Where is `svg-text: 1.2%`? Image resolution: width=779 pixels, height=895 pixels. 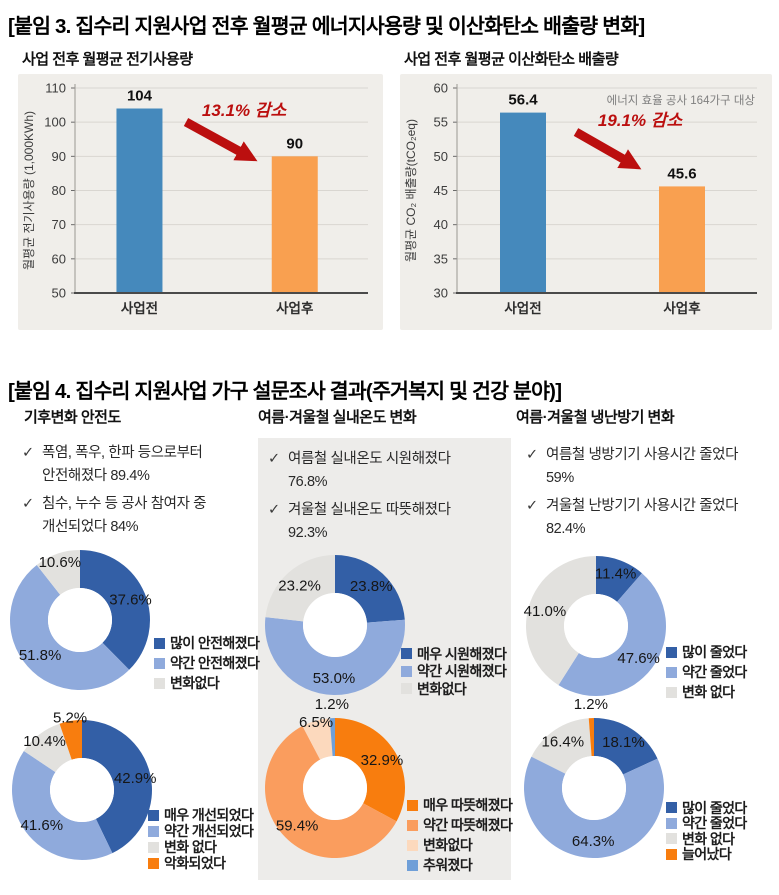 svg-text: 1.2% is located at coordinates (332, 704).